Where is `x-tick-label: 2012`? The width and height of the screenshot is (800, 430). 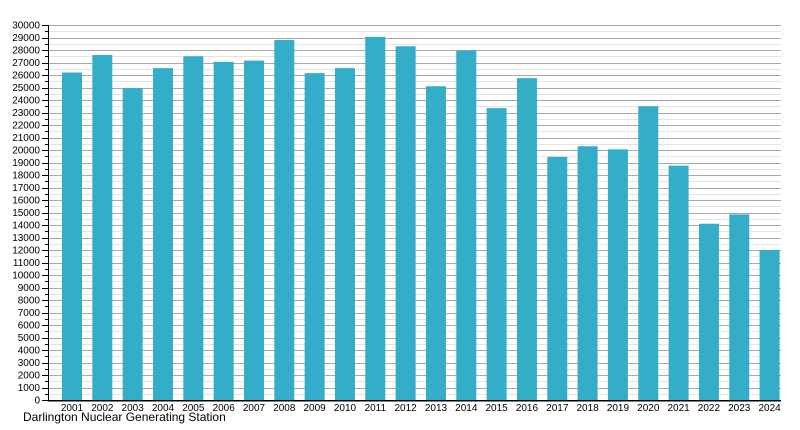 x-tick-label: 2012 is located at coordinates (406, 408).